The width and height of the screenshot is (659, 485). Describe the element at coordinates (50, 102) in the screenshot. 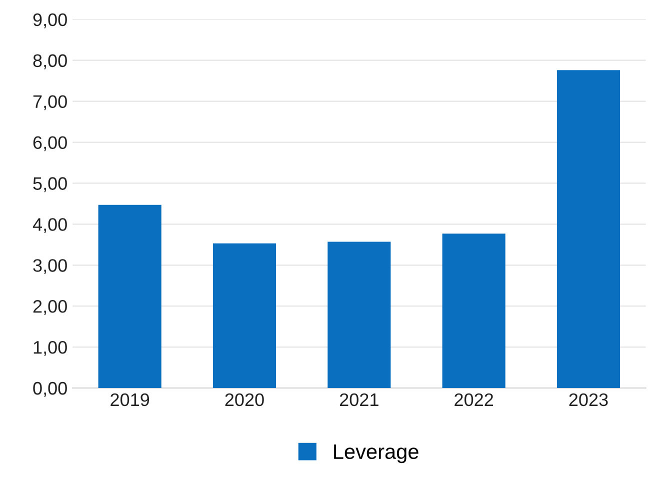

I see `y-tick-label: 7,00` at that location.